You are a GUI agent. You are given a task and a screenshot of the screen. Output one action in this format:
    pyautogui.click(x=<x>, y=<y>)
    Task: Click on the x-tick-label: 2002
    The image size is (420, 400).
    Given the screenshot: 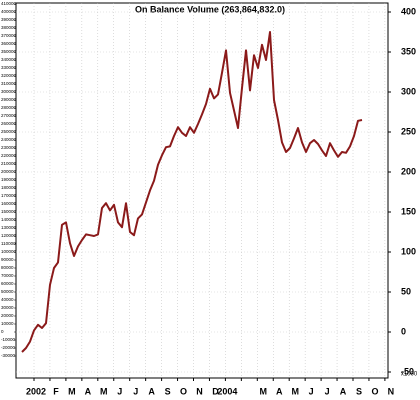 What is the action you would take?
    pyautogui.click(x=36, y=391)
    